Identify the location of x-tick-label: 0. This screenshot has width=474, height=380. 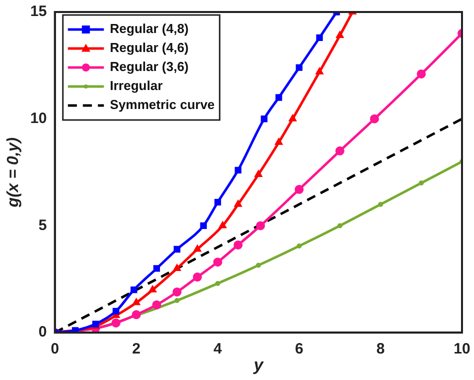
(55, 349).